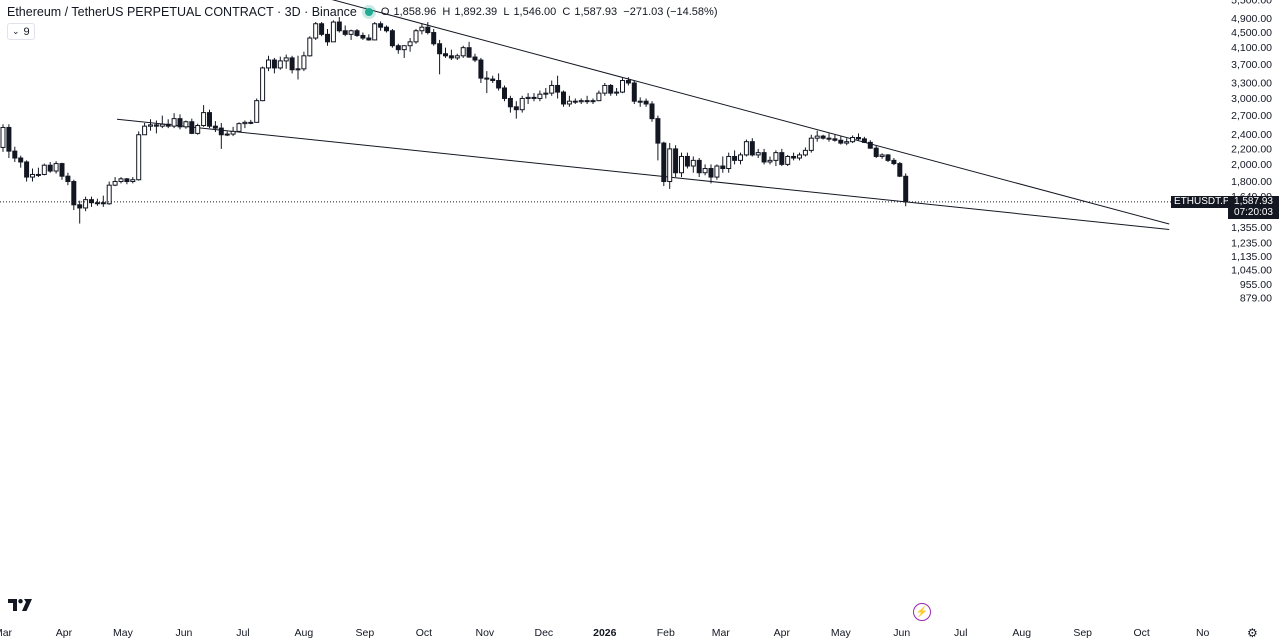 The width and height of the screenshot is (1280, 641). Describe the element at coordinates (20, 605) in the screenshot. I see `tradingview-logo-icon` at that location.